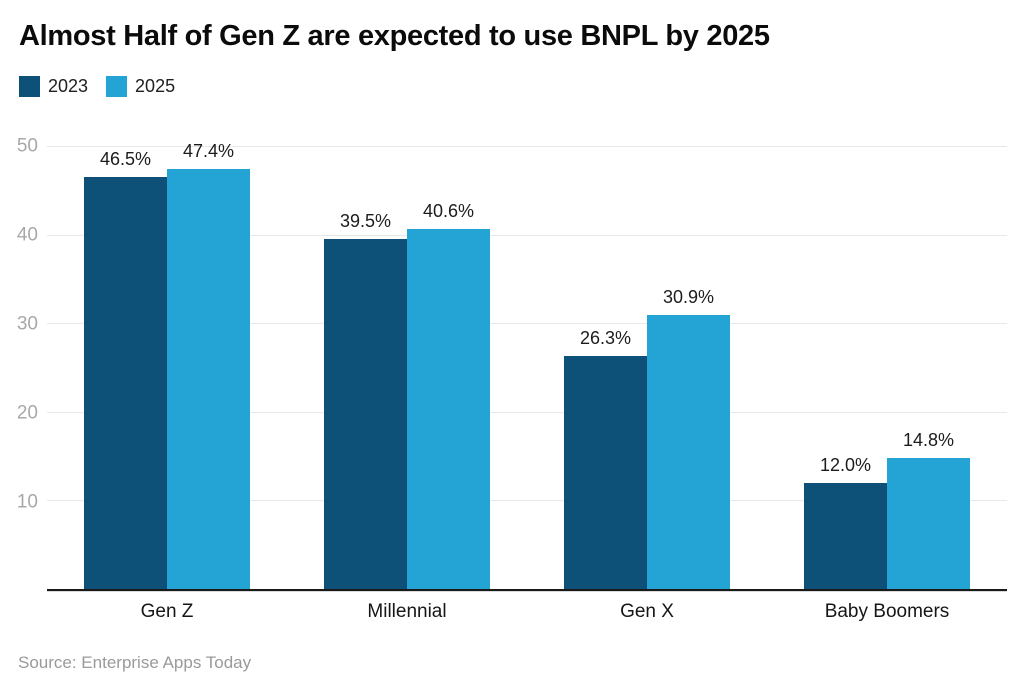 The height and width of the screenshot is (694, 1024). Describe the element at coordinates (125, 159) in the screenshot. I see `bar-value-label: 46.5%` at that location.